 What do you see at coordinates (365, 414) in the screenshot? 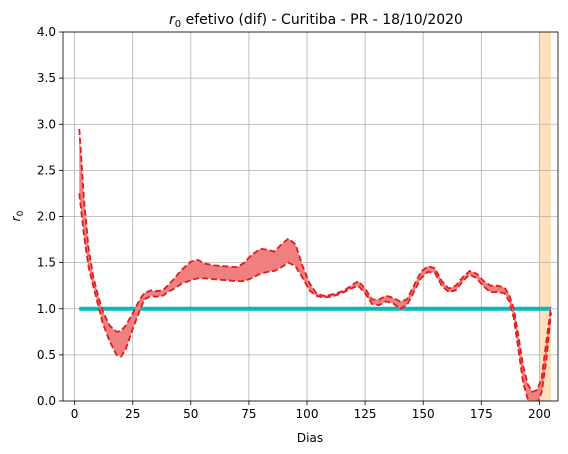
I see `x-tick-label: 125` at bounding box center [365, 414].